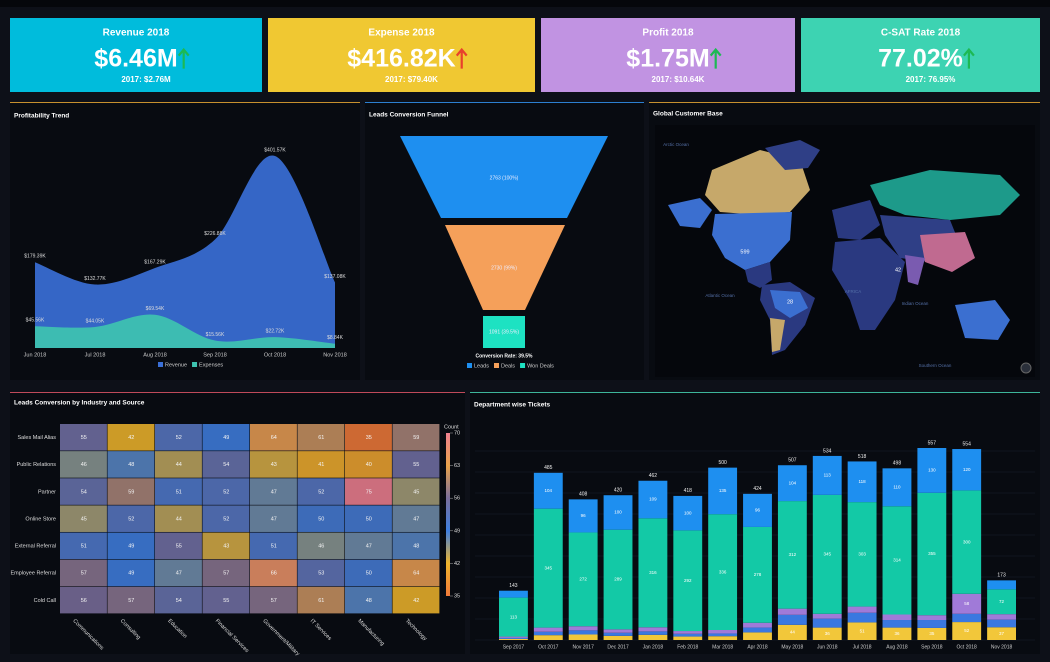  I want to click on data-label: $132.77K, so click(95, 279).